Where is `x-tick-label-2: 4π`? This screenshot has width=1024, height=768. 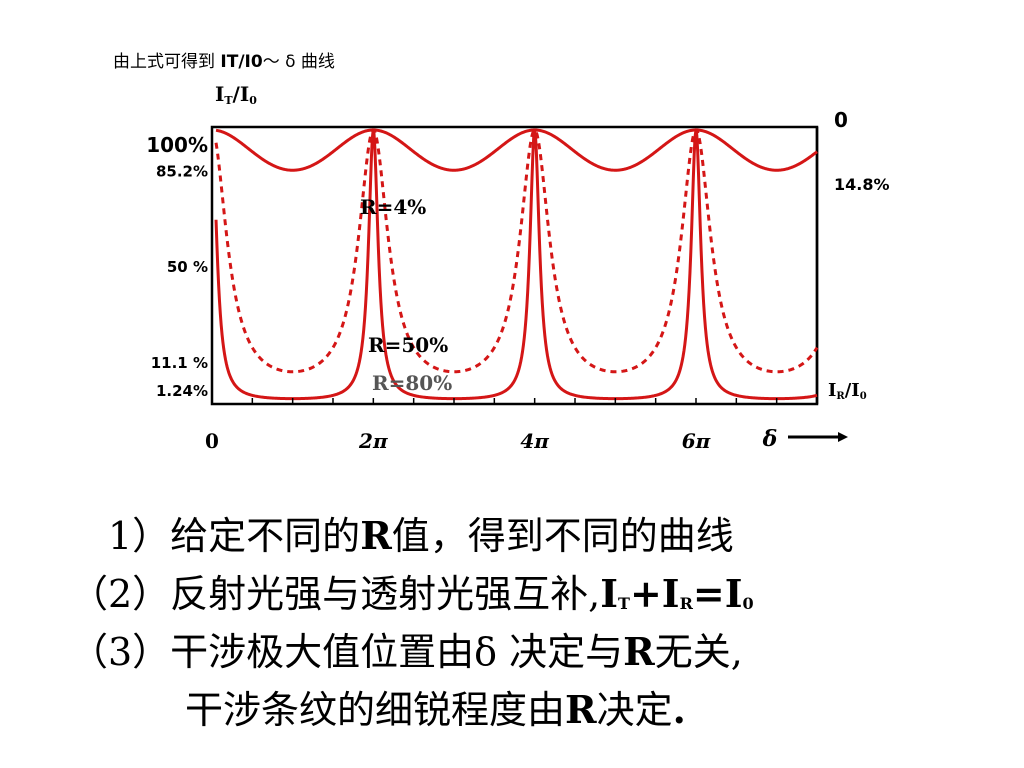
x-tick-label-2: 4π is located at coordinates (534, 441).